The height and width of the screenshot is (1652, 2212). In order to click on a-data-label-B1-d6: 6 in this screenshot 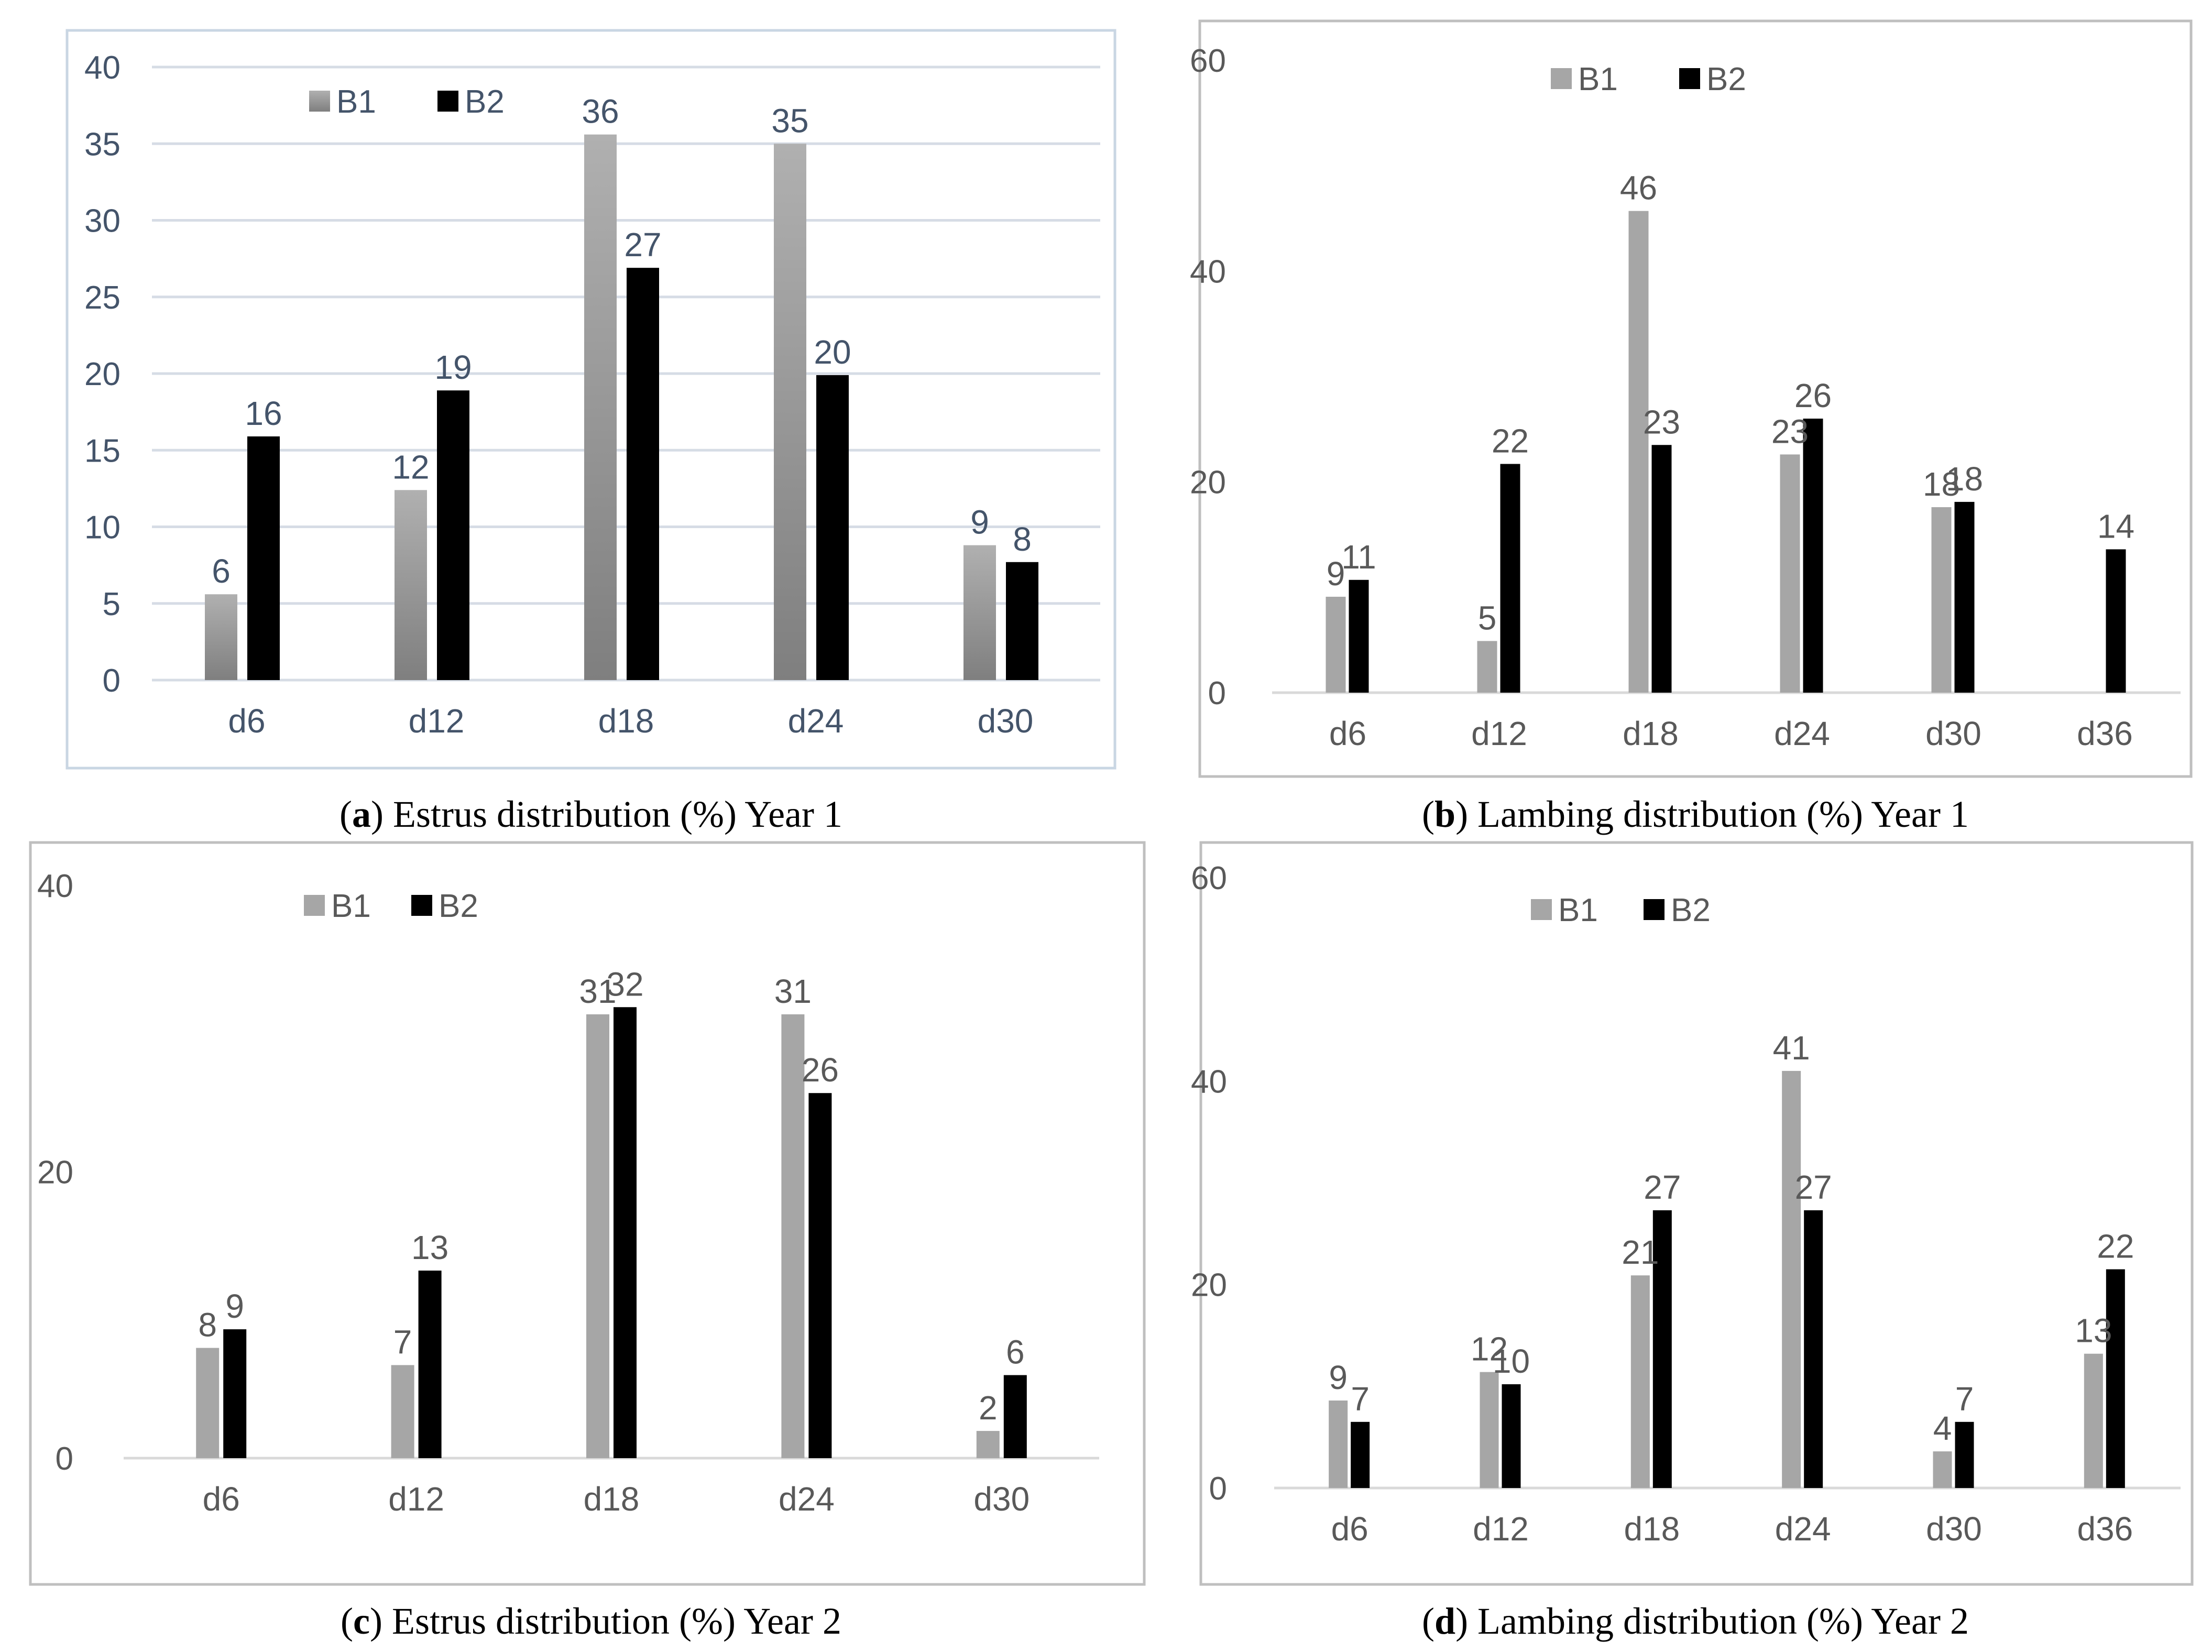, I will do `click(222, 571)`.